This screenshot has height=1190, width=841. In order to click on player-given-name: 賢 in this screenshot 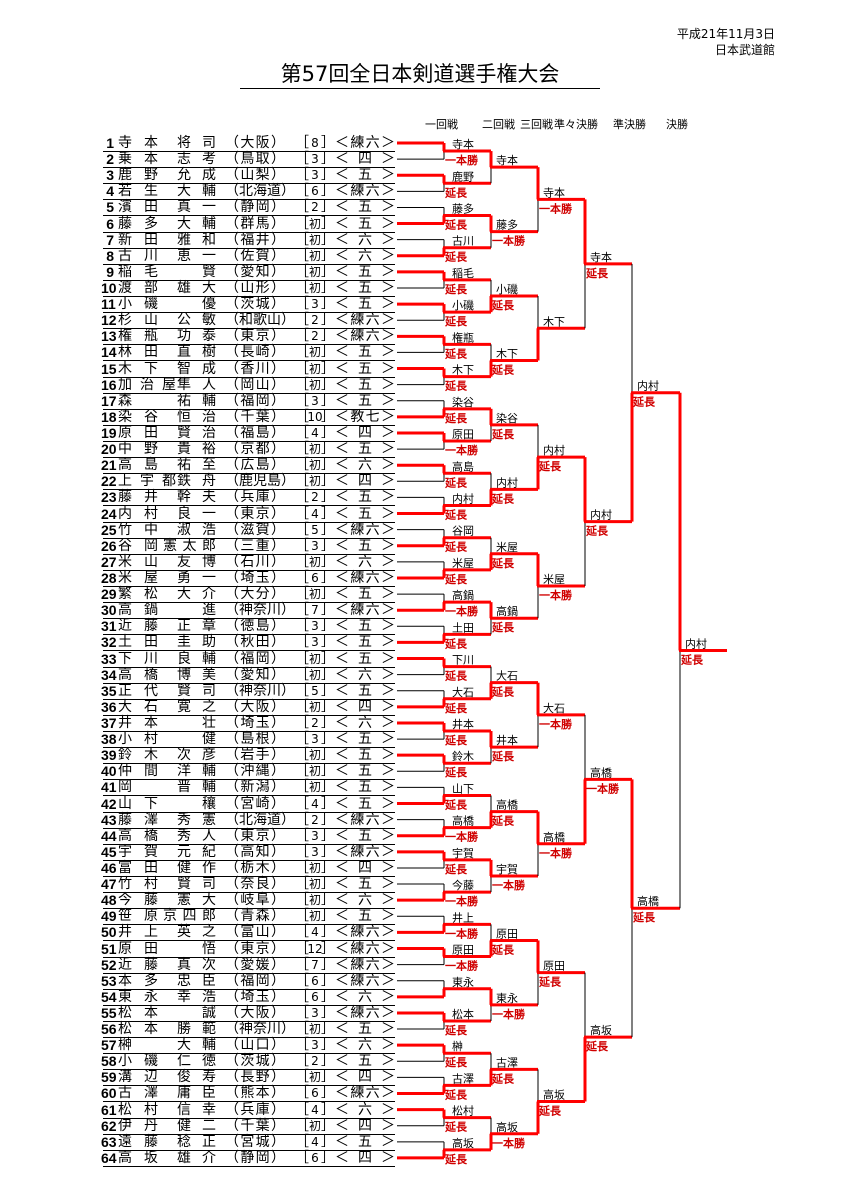, I will do `click(209, 271)`.